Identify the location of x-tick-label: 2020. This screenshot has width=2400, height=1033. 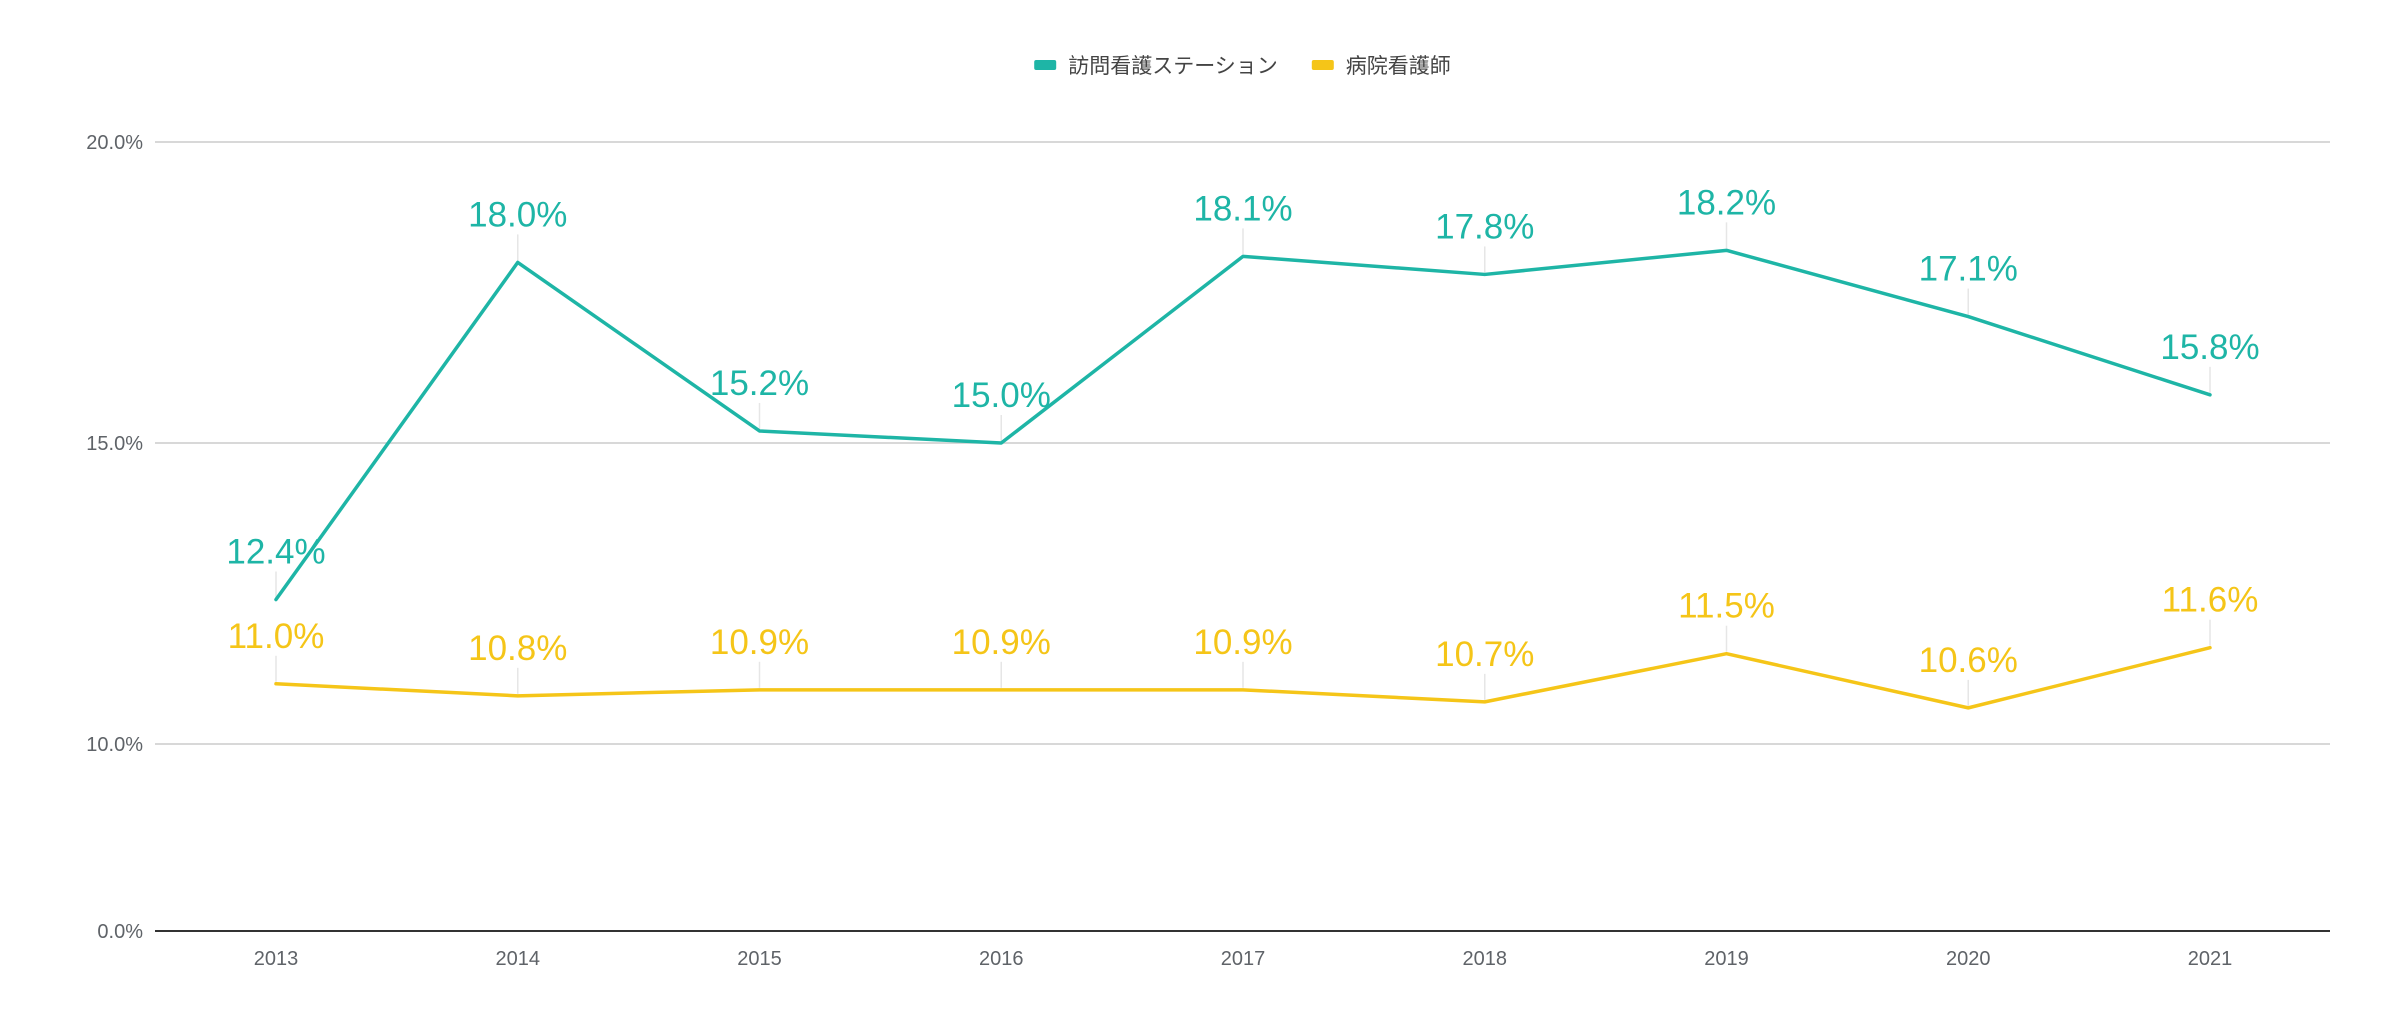
(1968, 959).